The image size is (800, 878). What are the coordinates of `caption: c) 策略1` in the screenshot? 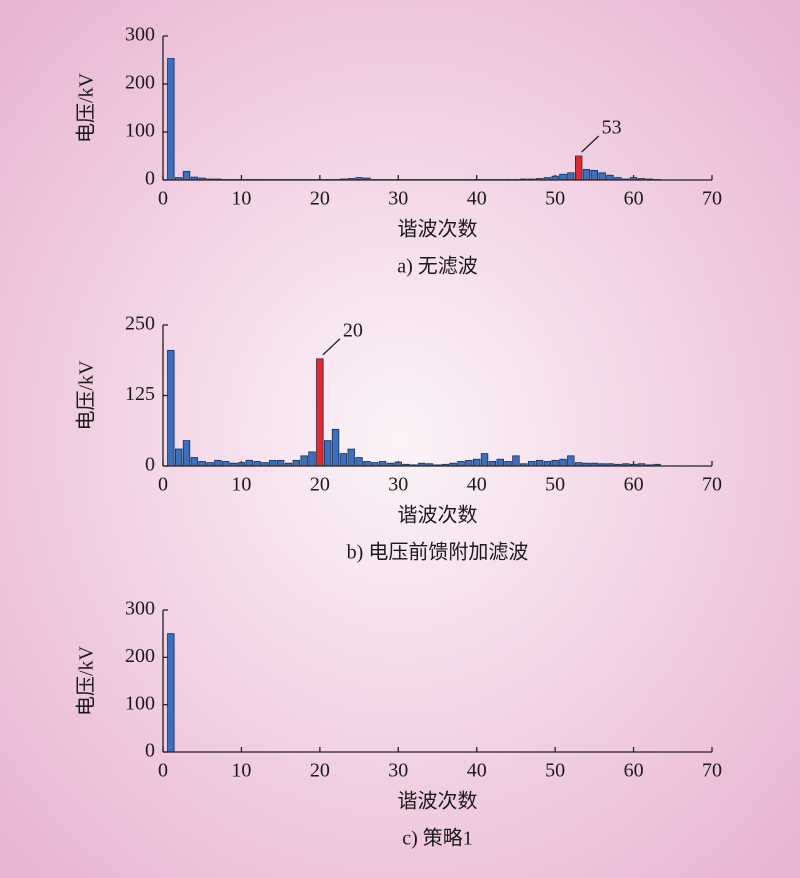 It's located at (437, 838).